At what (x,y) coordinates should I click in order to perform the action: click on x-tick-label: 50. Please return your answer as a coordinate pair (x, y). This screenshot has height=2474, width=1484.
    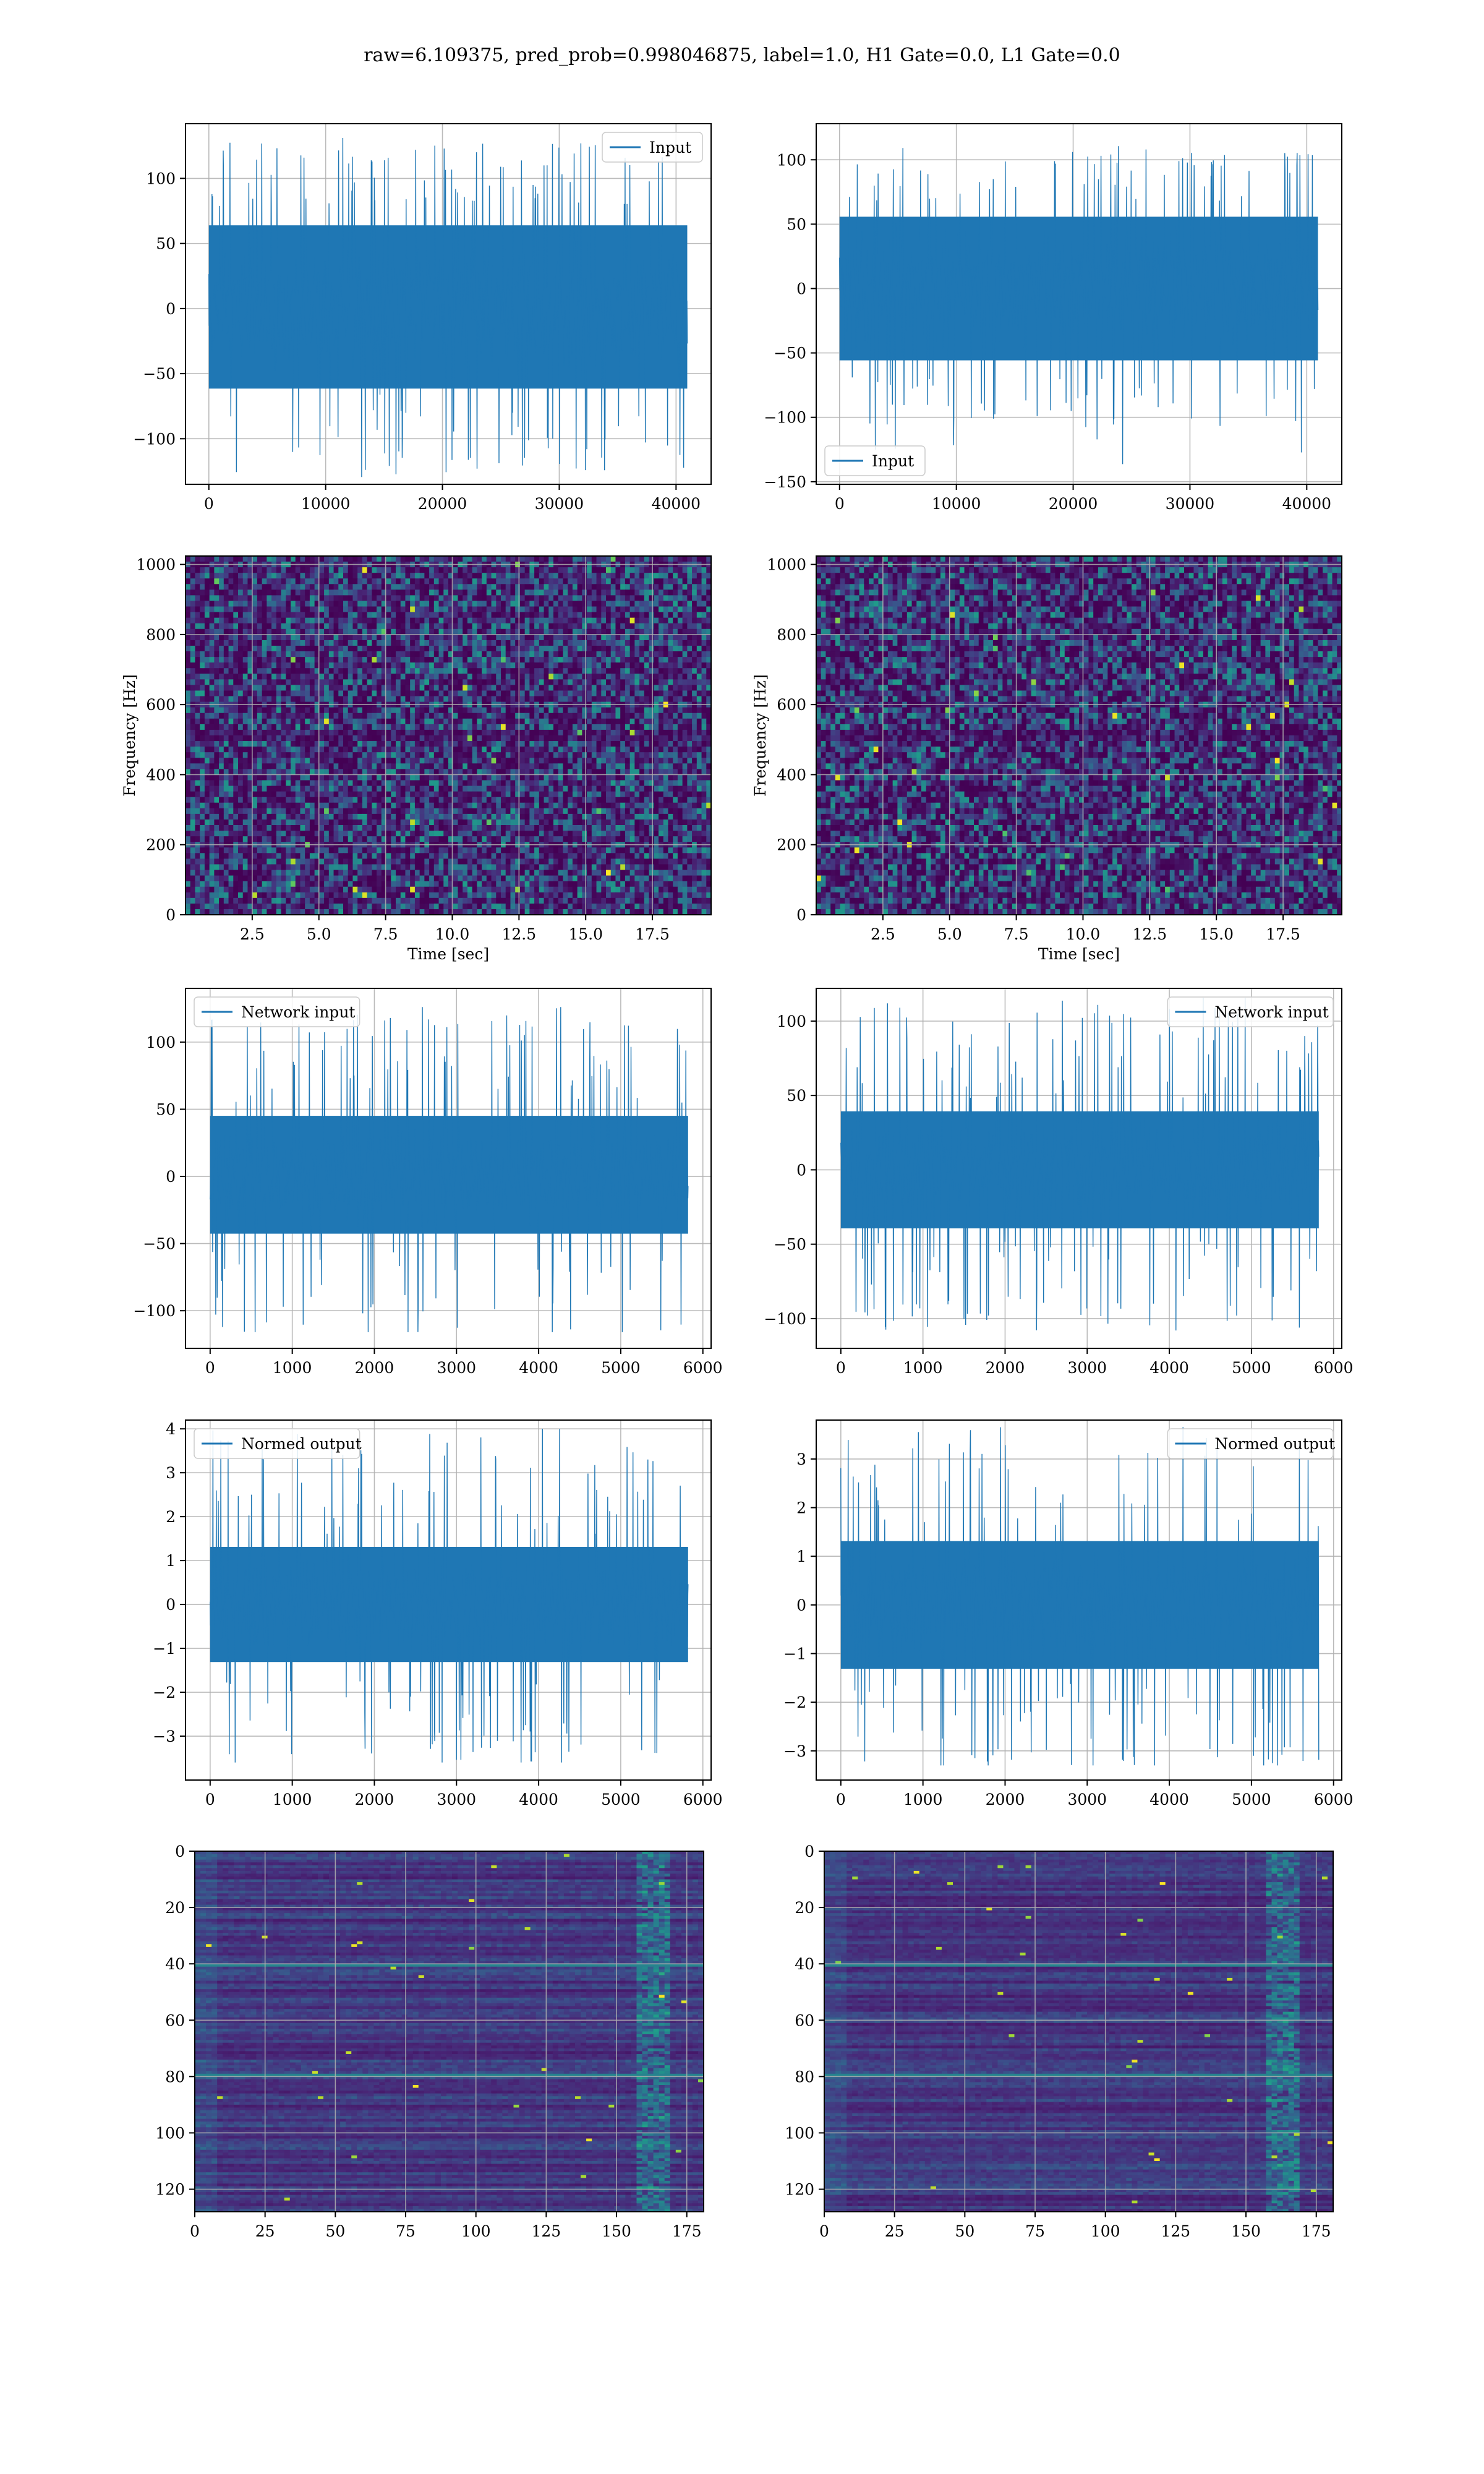
    Looking at the image, I should click on (964, 2231).